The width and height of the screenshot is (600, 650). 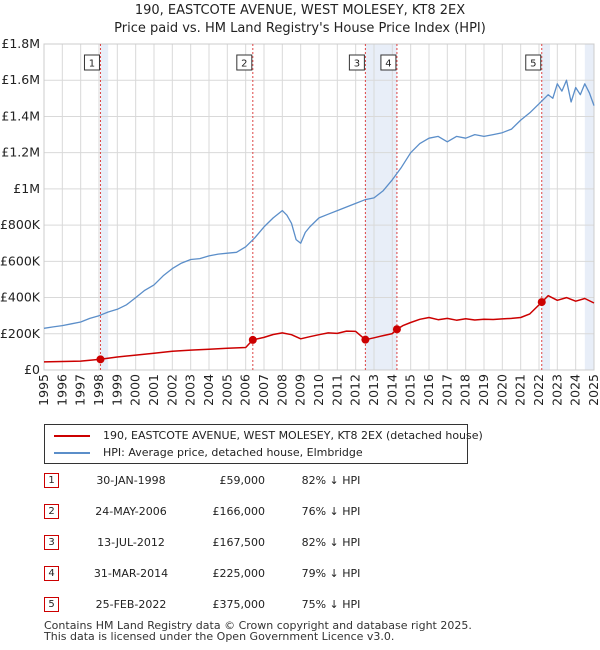 I want to click on row-number-badge: 3, so click(x=51, y=542).